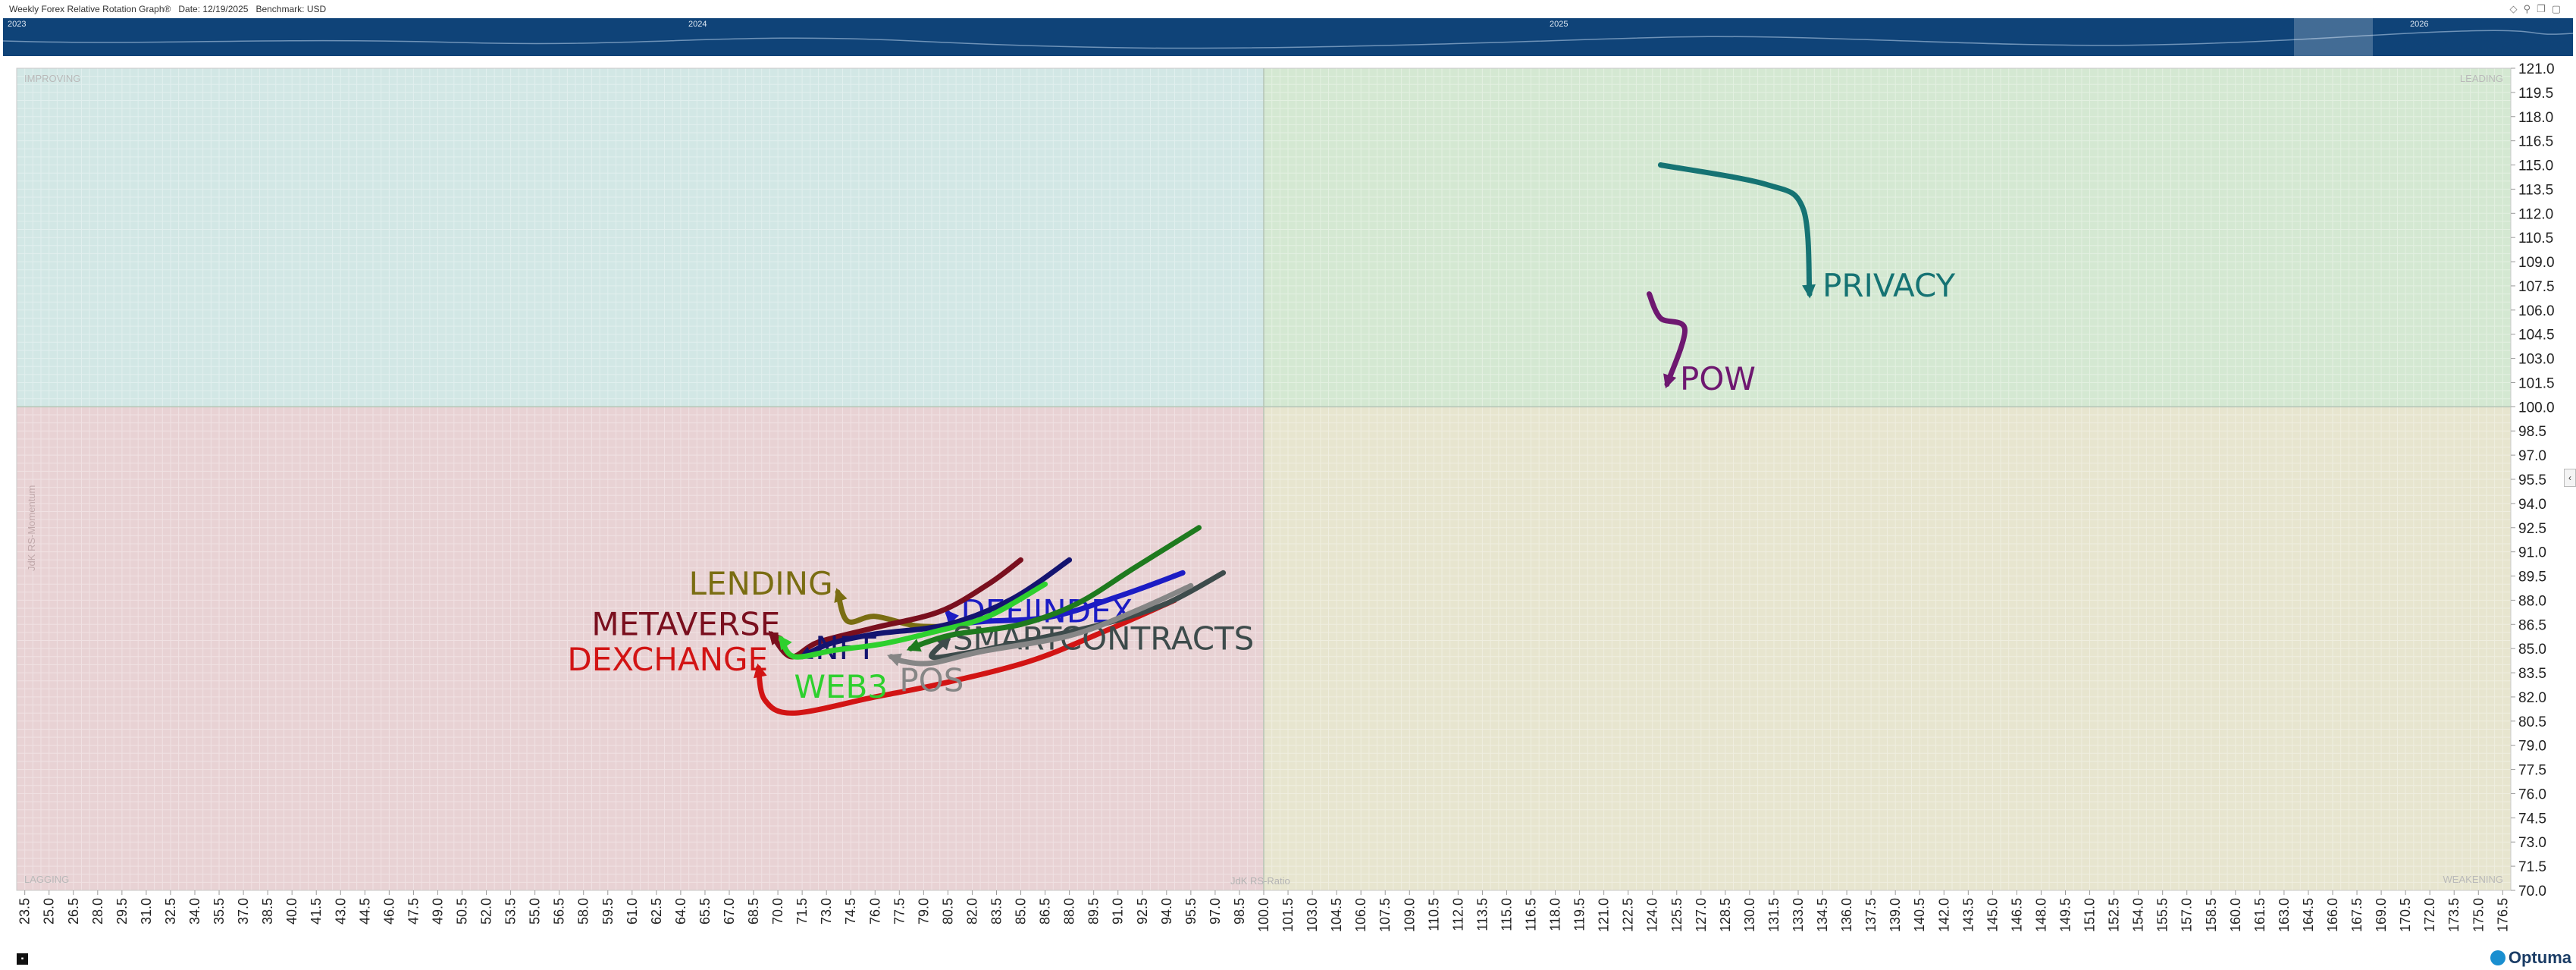 The width and height of the screenshot is (2576, 970). Describe the element at coordinates (2138, 915) in the screenshot. I see `x-tick-label: 154.0` at that location.